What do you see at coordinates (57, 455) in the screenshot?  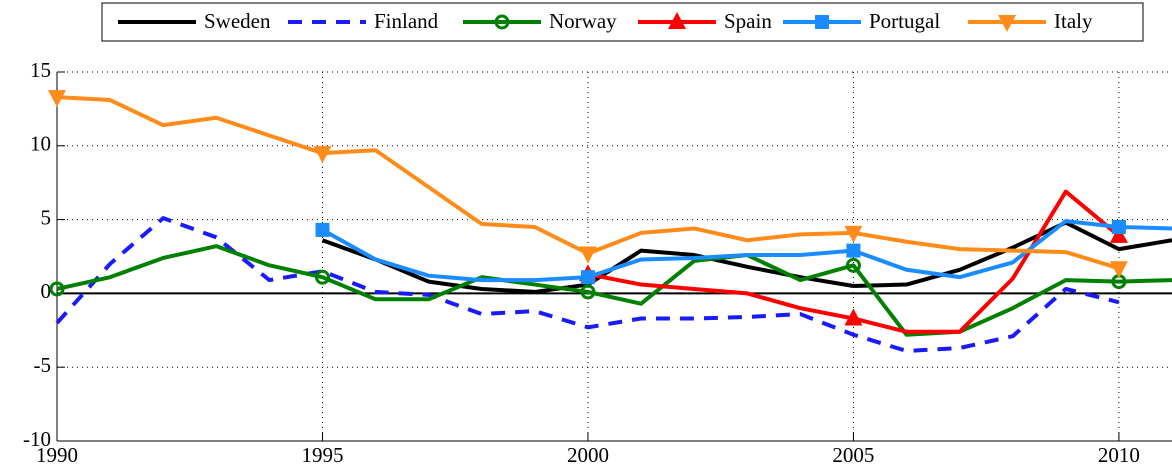 I see `x-tick-label: 1990` at bounding box center [57, 455].